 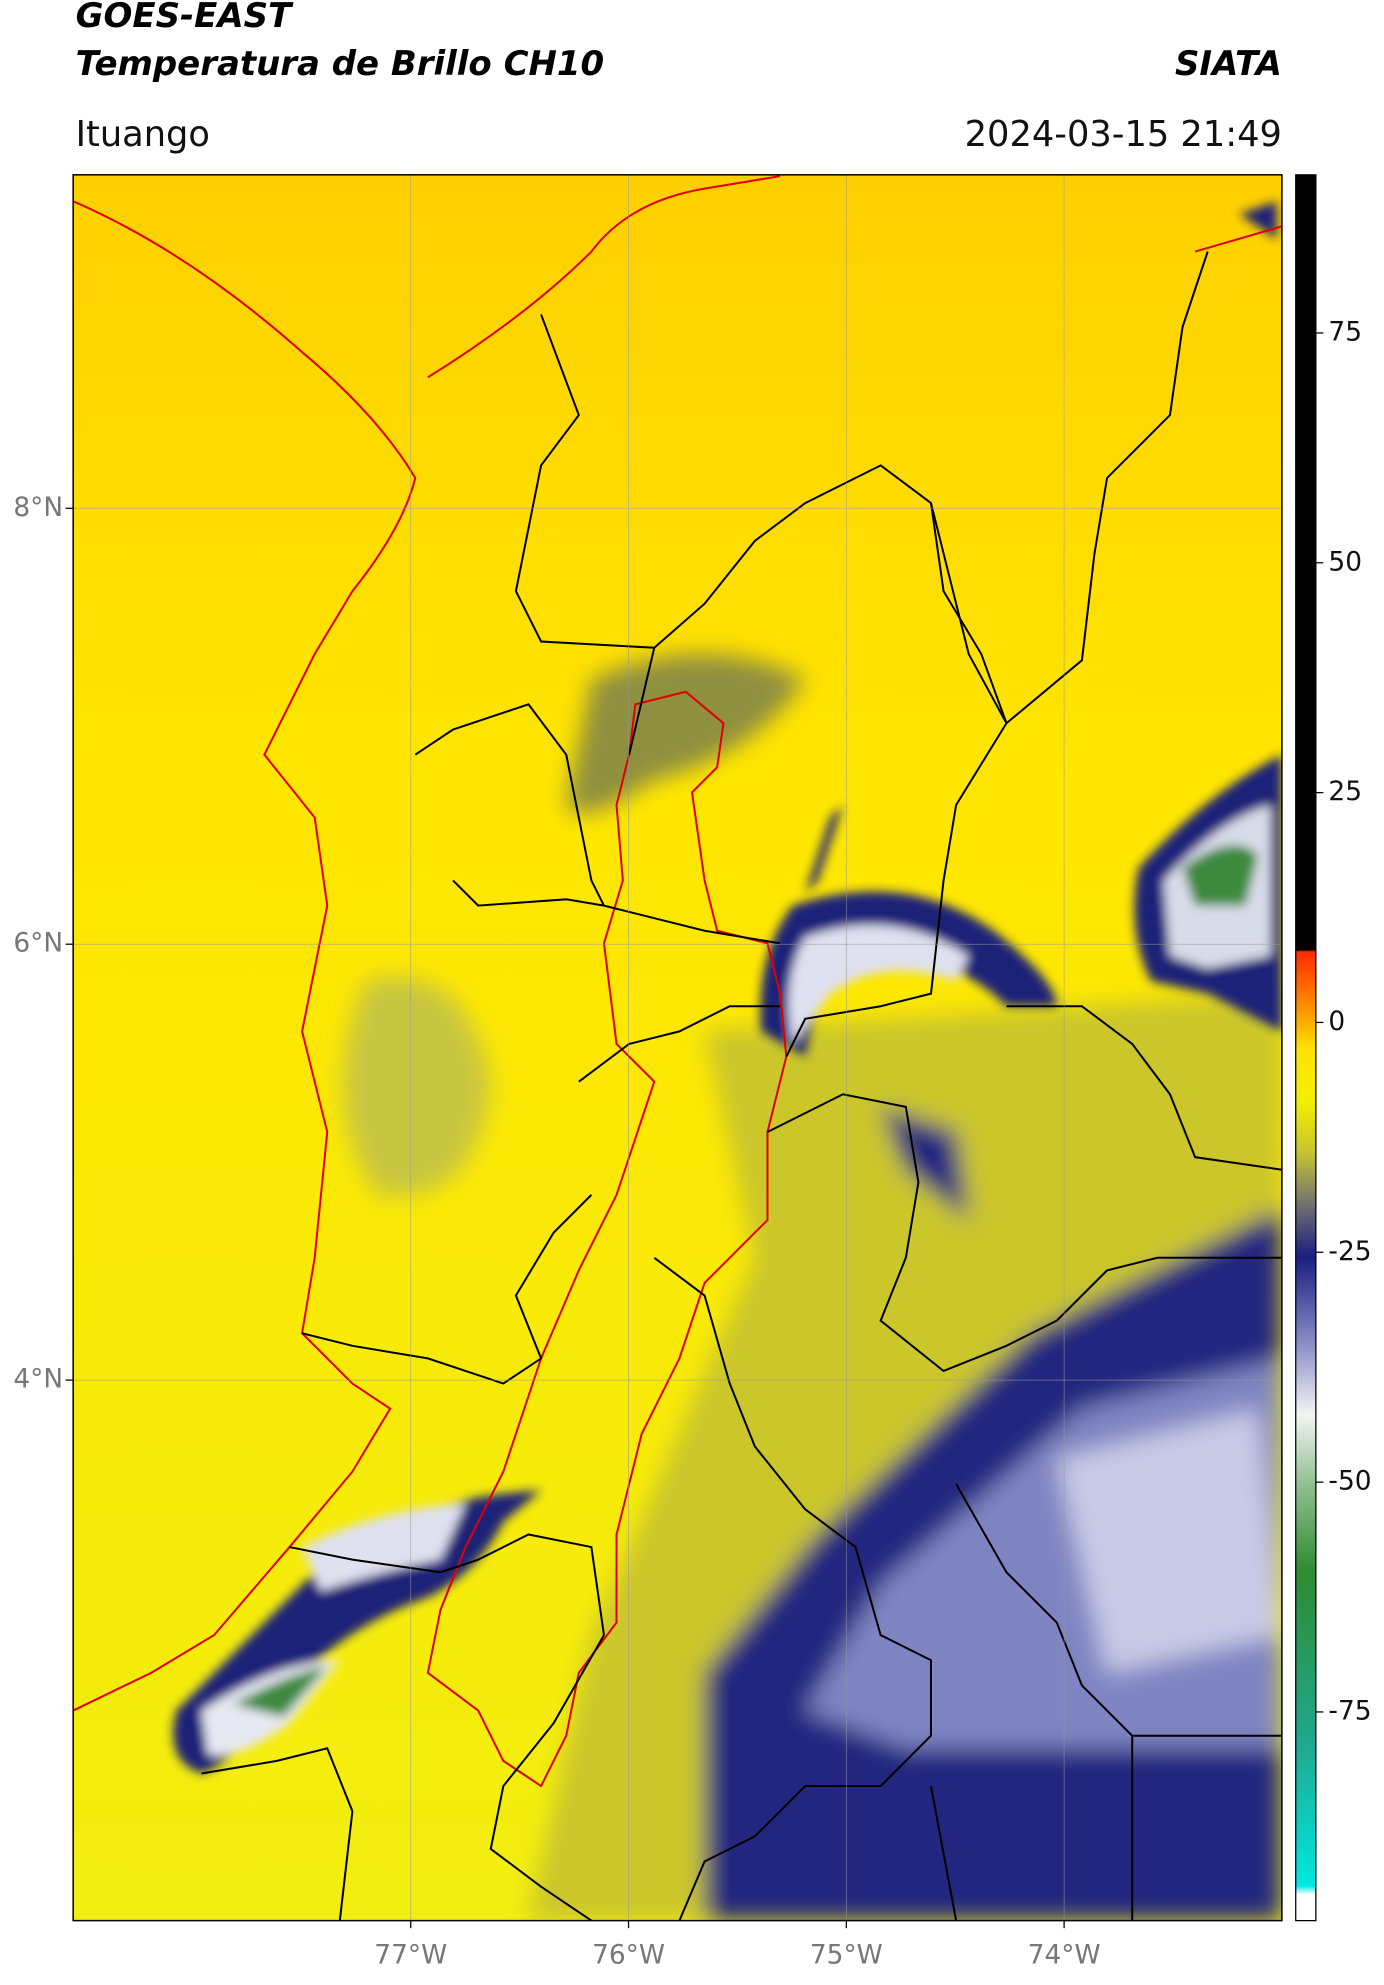 What do you see at coordinates (1349, 1710) in the screenshot?
I see `colorbar-tick-label: -75` at bounding box center [1349, 1710].